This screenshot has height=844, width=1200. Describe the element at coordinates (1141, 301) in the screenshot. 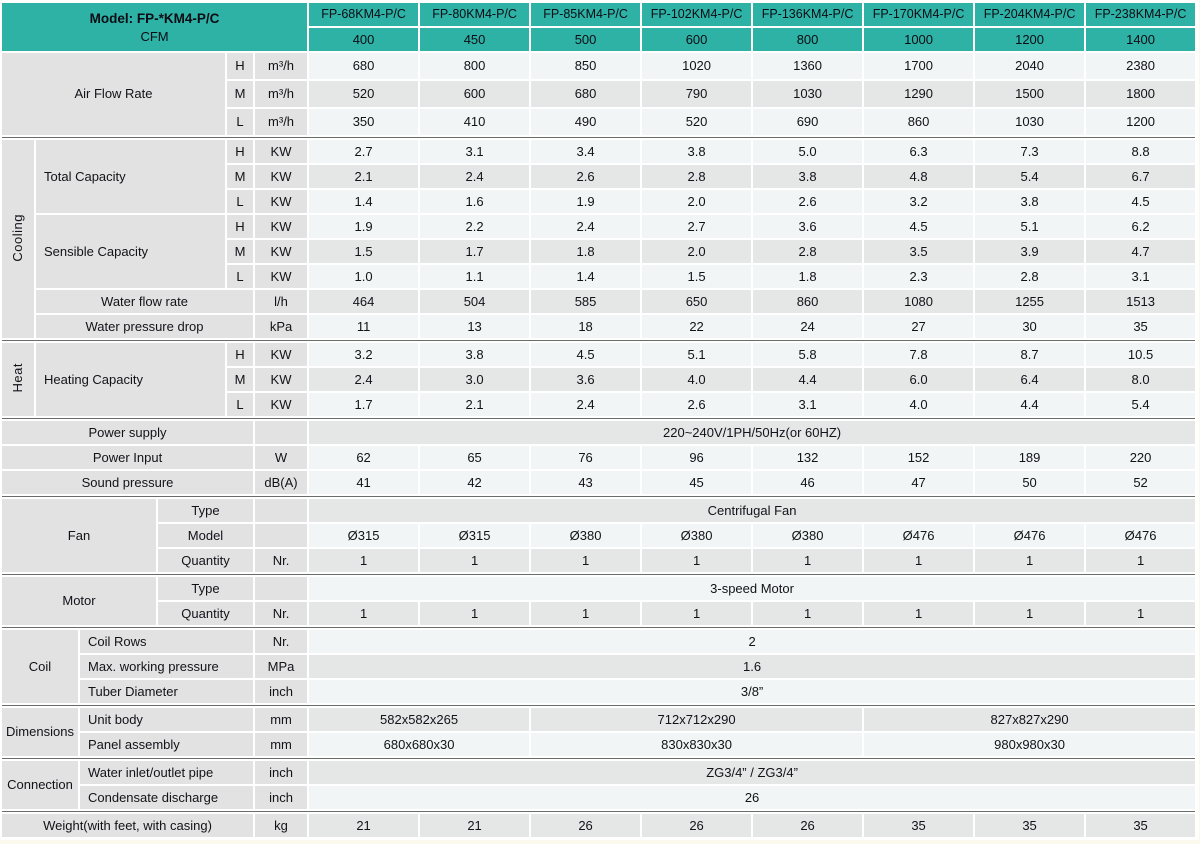

I see `value-cell: 1513` at that location.